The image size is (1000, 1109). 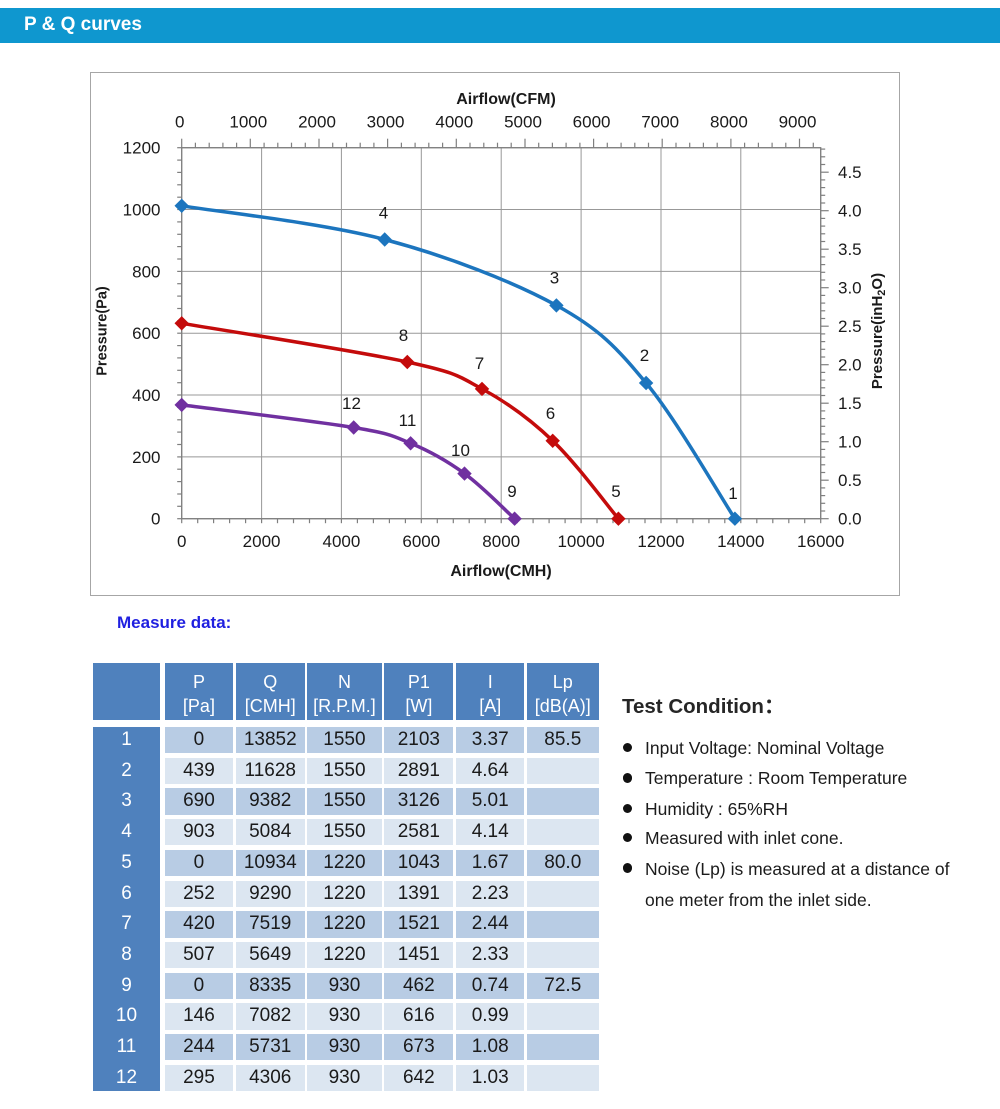 I want to click on svg-text: Airflow(CMH), so click(x=500, y=571).